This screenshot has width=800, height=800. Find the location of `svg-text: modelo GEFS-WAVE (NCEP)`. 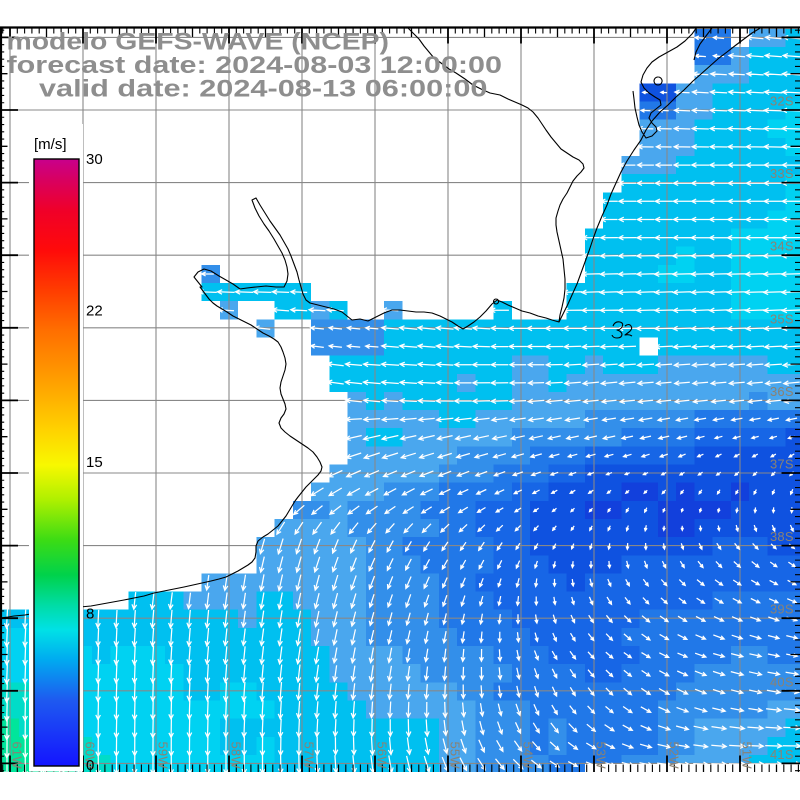

svg-text: modelo GEFS-WAVE (NCEP) is located at coordinates (198, 42).